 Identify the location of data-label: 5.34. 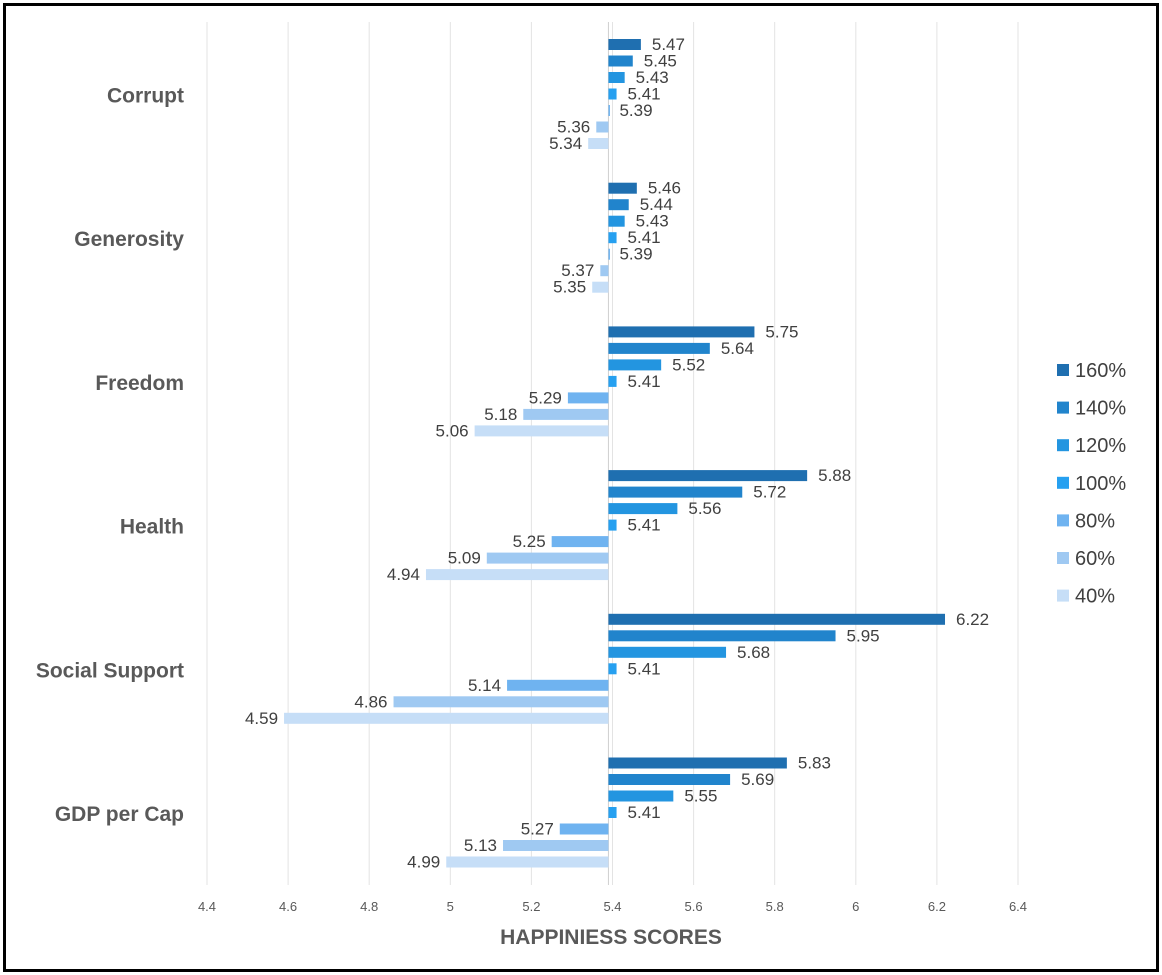
(565, 143).